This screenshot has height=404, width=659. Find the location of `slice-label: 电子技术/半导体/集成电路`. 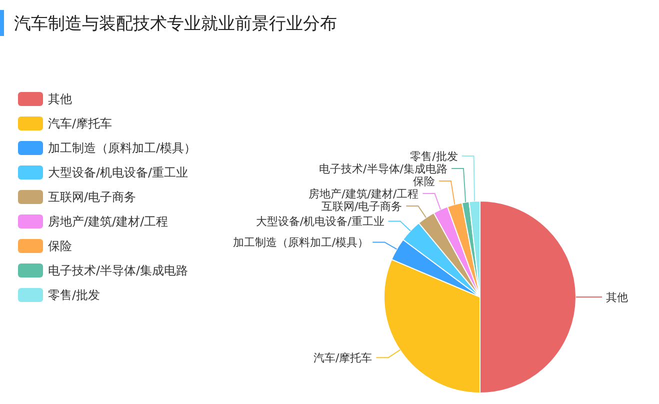

slice-label: 电子技术/半导体/集成电路 is located at coordinates (383, 169).